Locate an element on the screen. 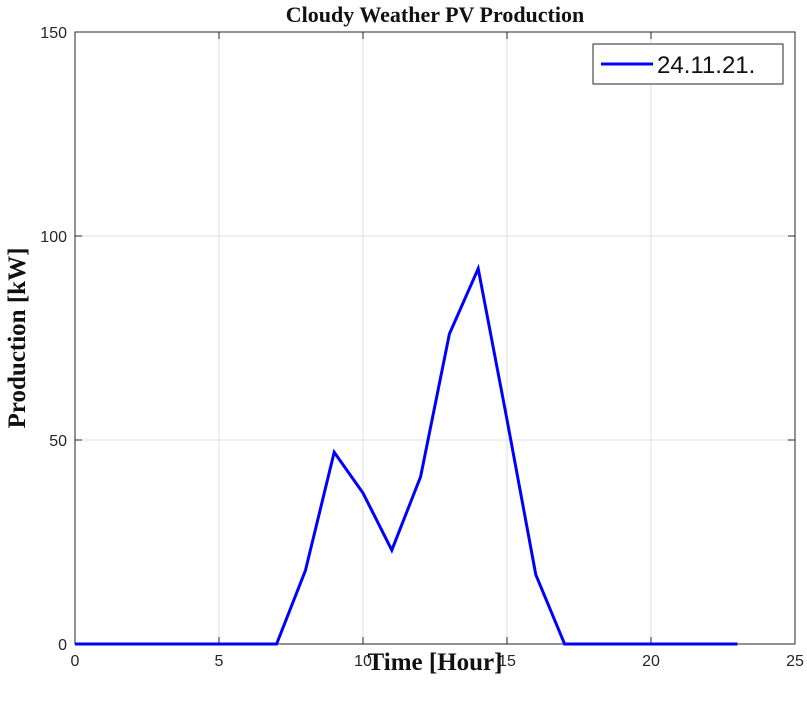 Image resolution: width=807 pixels, height=714 pixels. y-tick-label: 0 is located at coordinates (62, 645).